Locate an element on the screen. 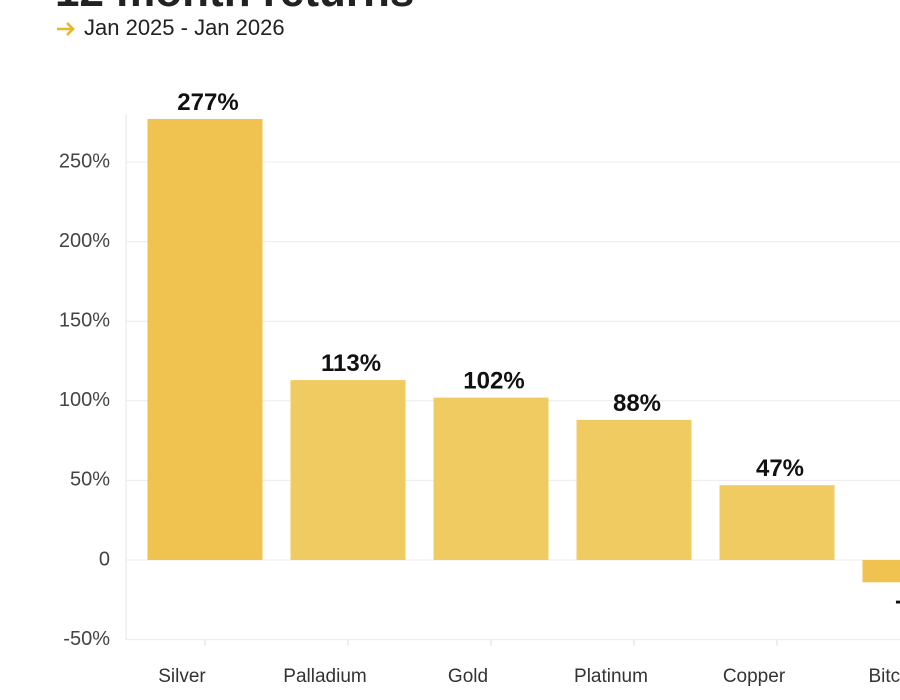 The height and width of the screenshot is (700, 900). x-tick-label: Bitcoin is located at coordinates (884, 676).